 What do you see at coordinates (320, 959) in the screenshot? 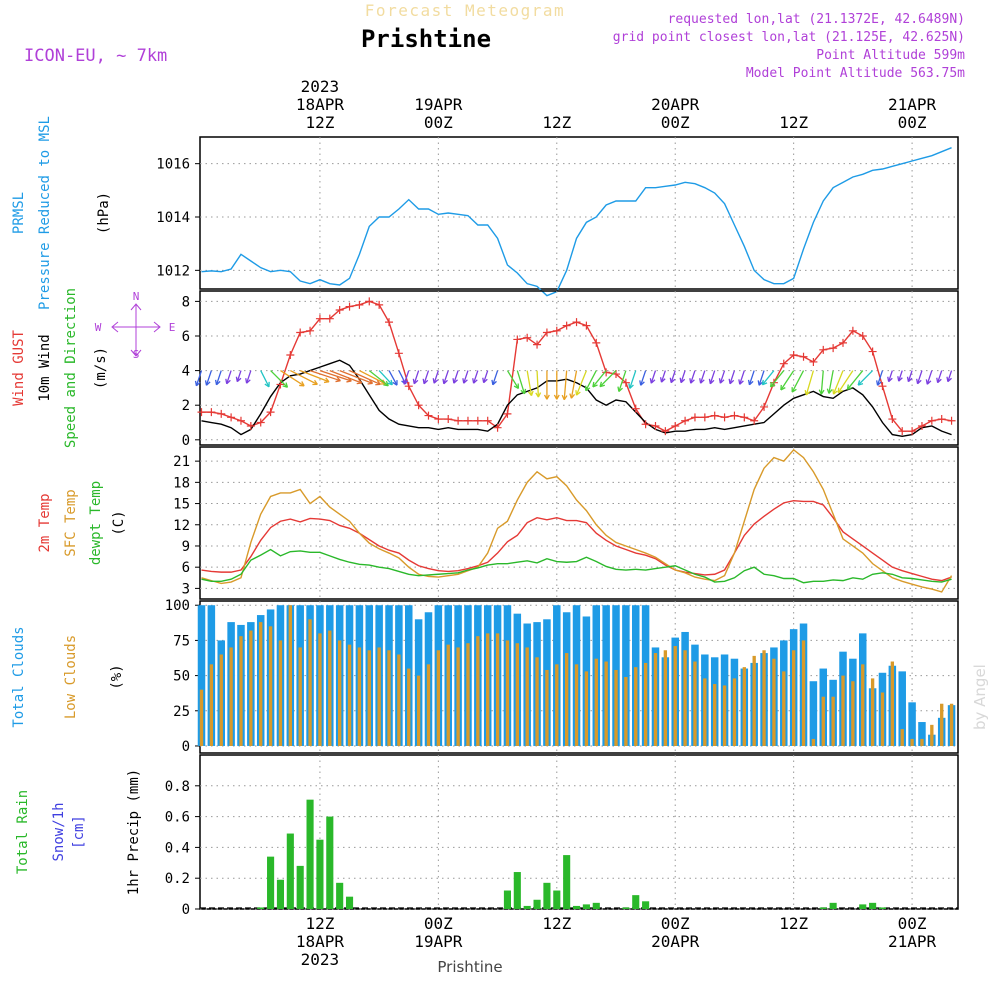
I see `bottom-time-label: 2023` at bounding box center [320, 959].